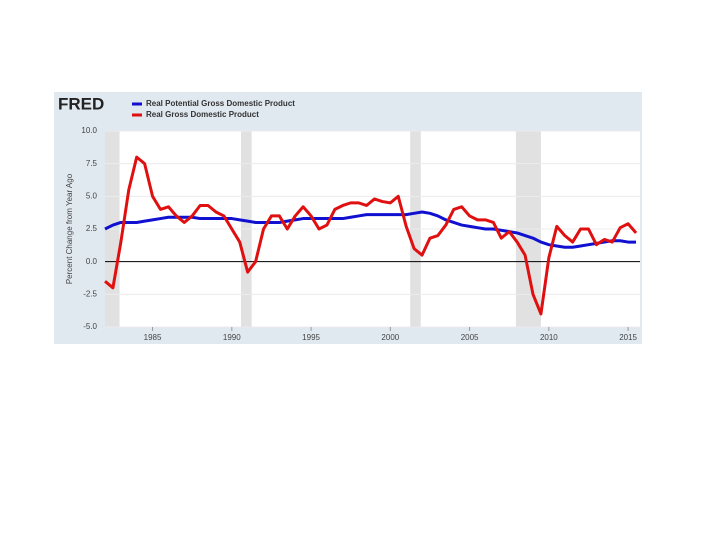  I want to click on x-tick-label: 1990, so click(232, 337).